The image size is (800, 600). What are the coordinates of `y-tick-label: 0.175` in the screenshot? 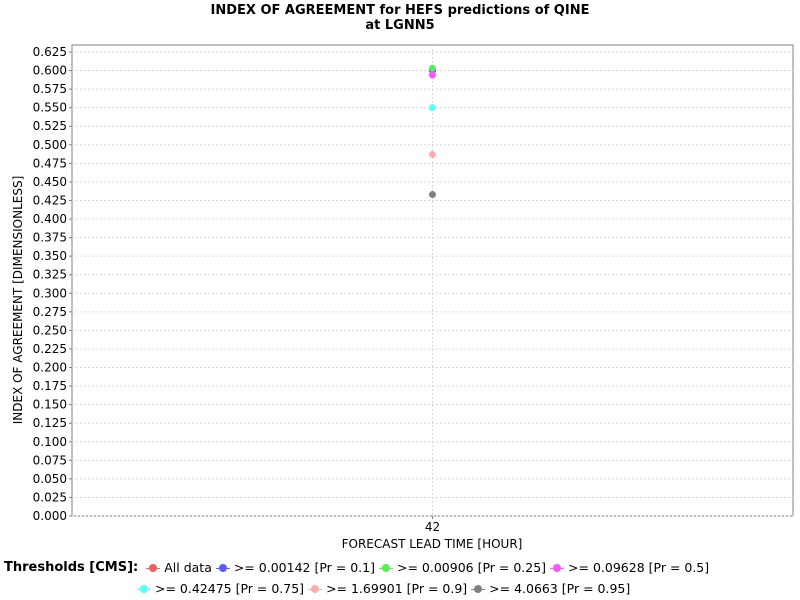 It's located at (50, 386).